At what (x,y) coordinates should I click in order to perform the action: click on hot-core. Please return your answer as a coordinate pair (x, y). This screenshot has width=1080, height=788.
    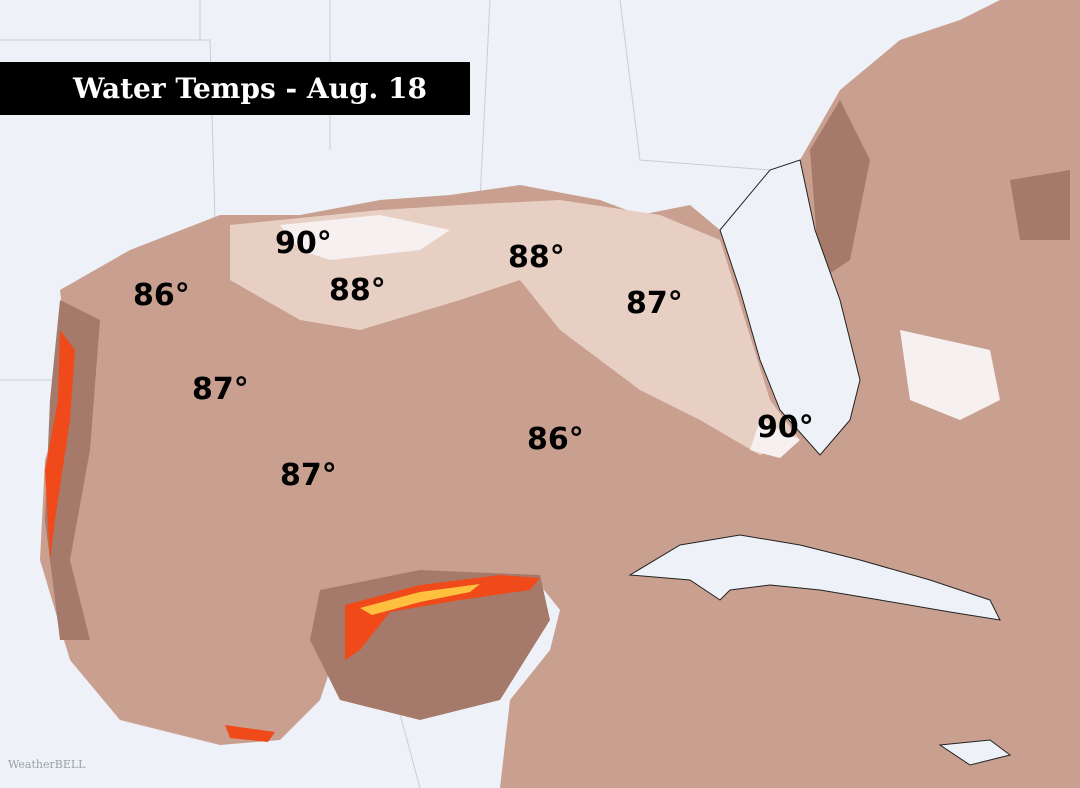
    Looking at the image, I should click on (420, 599).